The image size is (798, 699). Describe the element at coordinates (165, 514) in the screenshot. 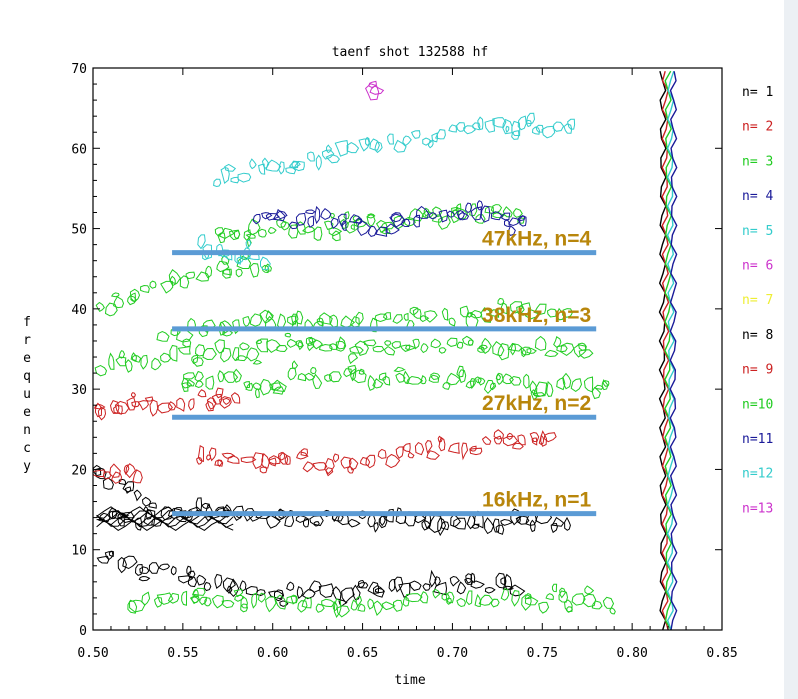

I see `contour-line-n1` at that location.